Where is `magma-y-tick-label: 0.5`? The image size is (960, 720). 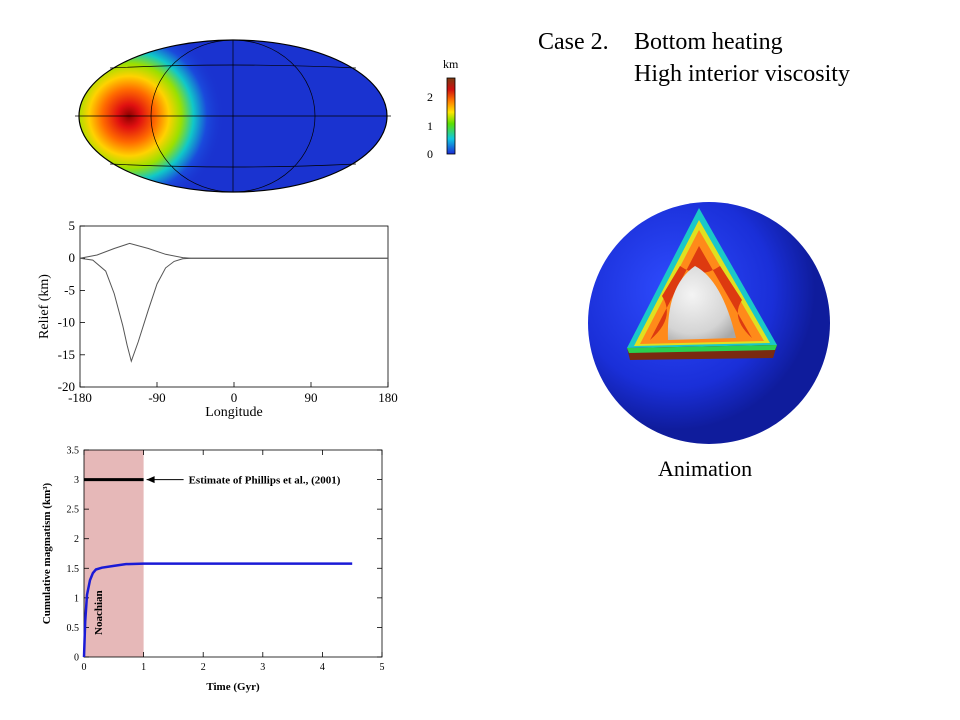 magma-y-tick-label: 0.5 is located at coordinates (73, 628).